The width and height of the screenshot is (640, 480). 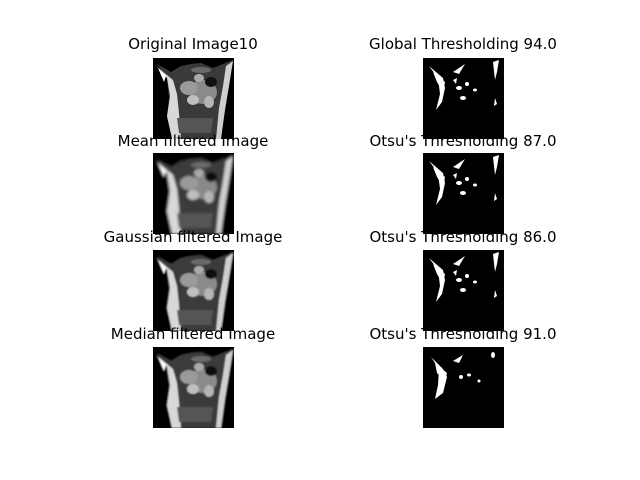 What do you see at coordinates (193, 334) in the screenshot?
I see `median-filtered-title: Median filtered Image` at bounding box center [193, 334].